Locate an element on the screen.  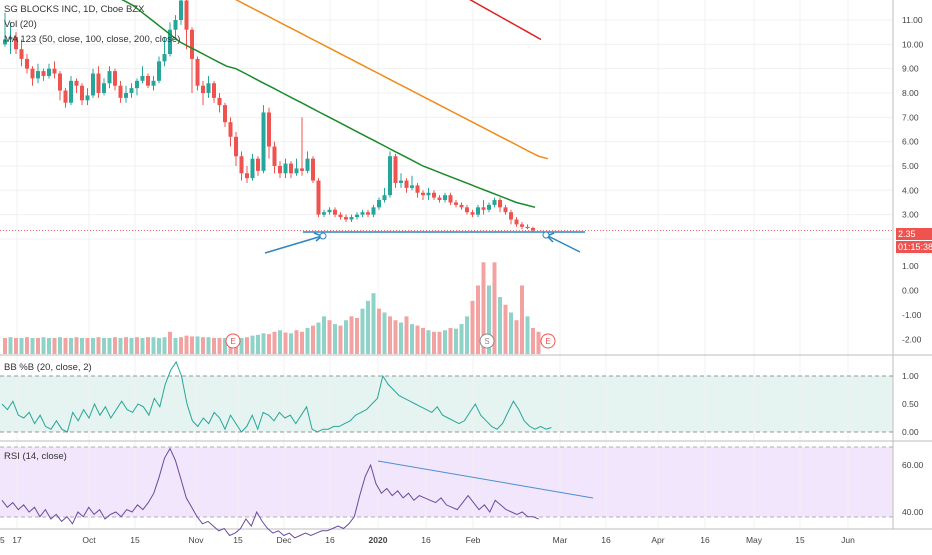
bb-tick-2: 0.00 is located at coordinates (910, 432).